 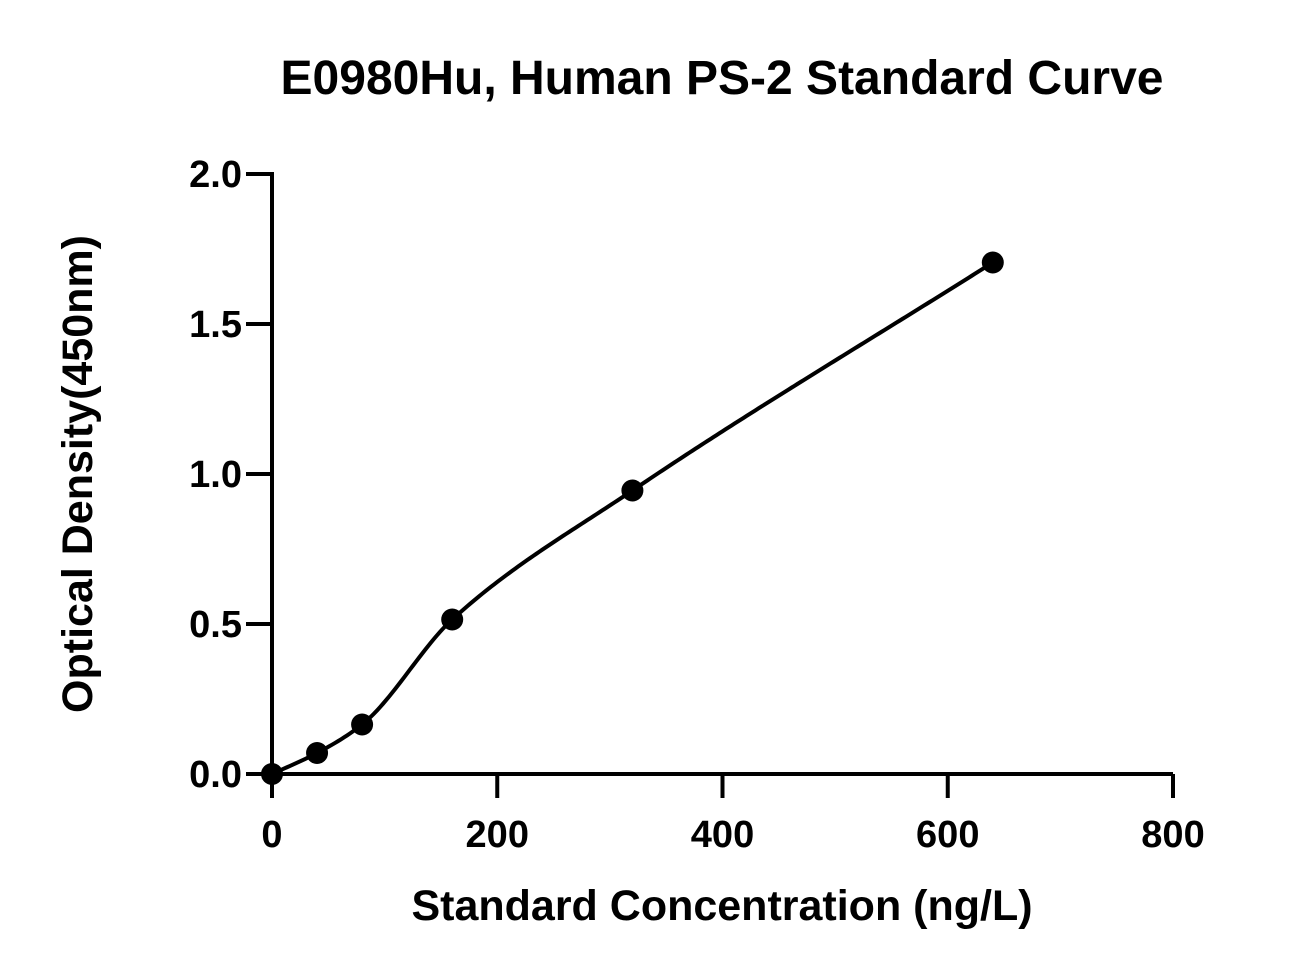 What do you see at coordinates (271, 835) in the screenshot?
I see `x-tick-label: 0` at bounding box center [271, 835].